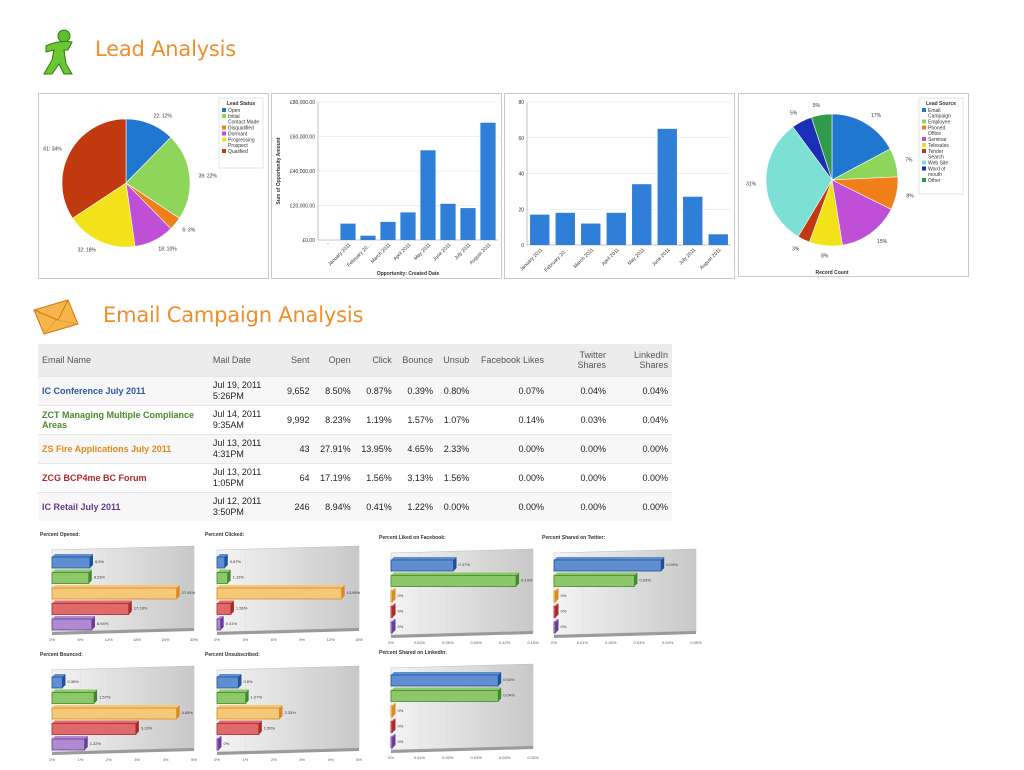  What do you see at coordinates (455, 360) in the screenshot?
I see `col-unsub: Unsub` at bounding box center [455, 360].